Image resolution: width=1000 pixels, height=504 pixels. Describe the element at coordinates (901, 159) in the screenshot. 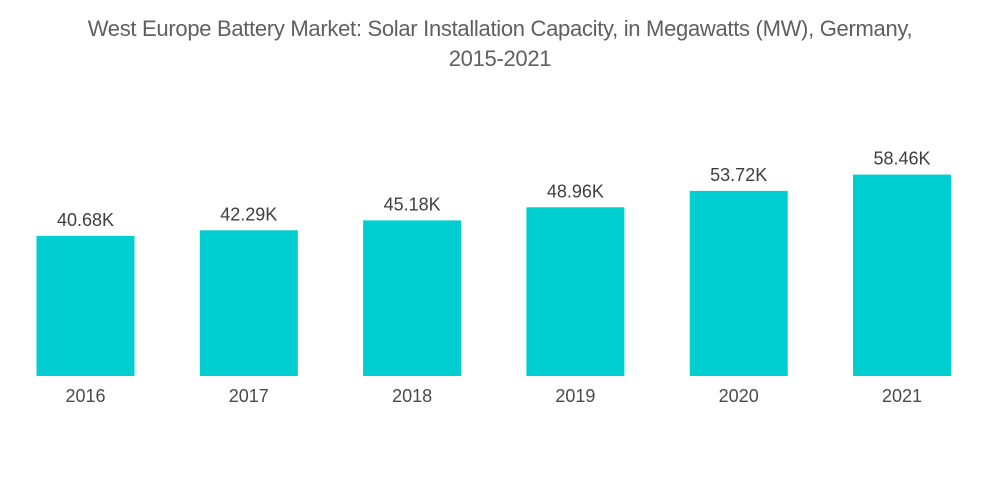

I see `value-label-2021: 58.46K` at that location.